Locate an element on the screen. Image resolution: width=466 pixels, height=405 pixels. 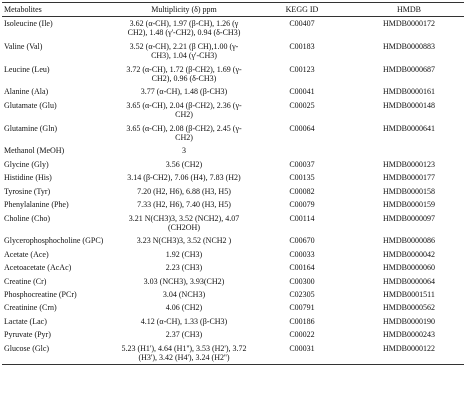
table-cell: C00164 is located at coordinates (302, 268).